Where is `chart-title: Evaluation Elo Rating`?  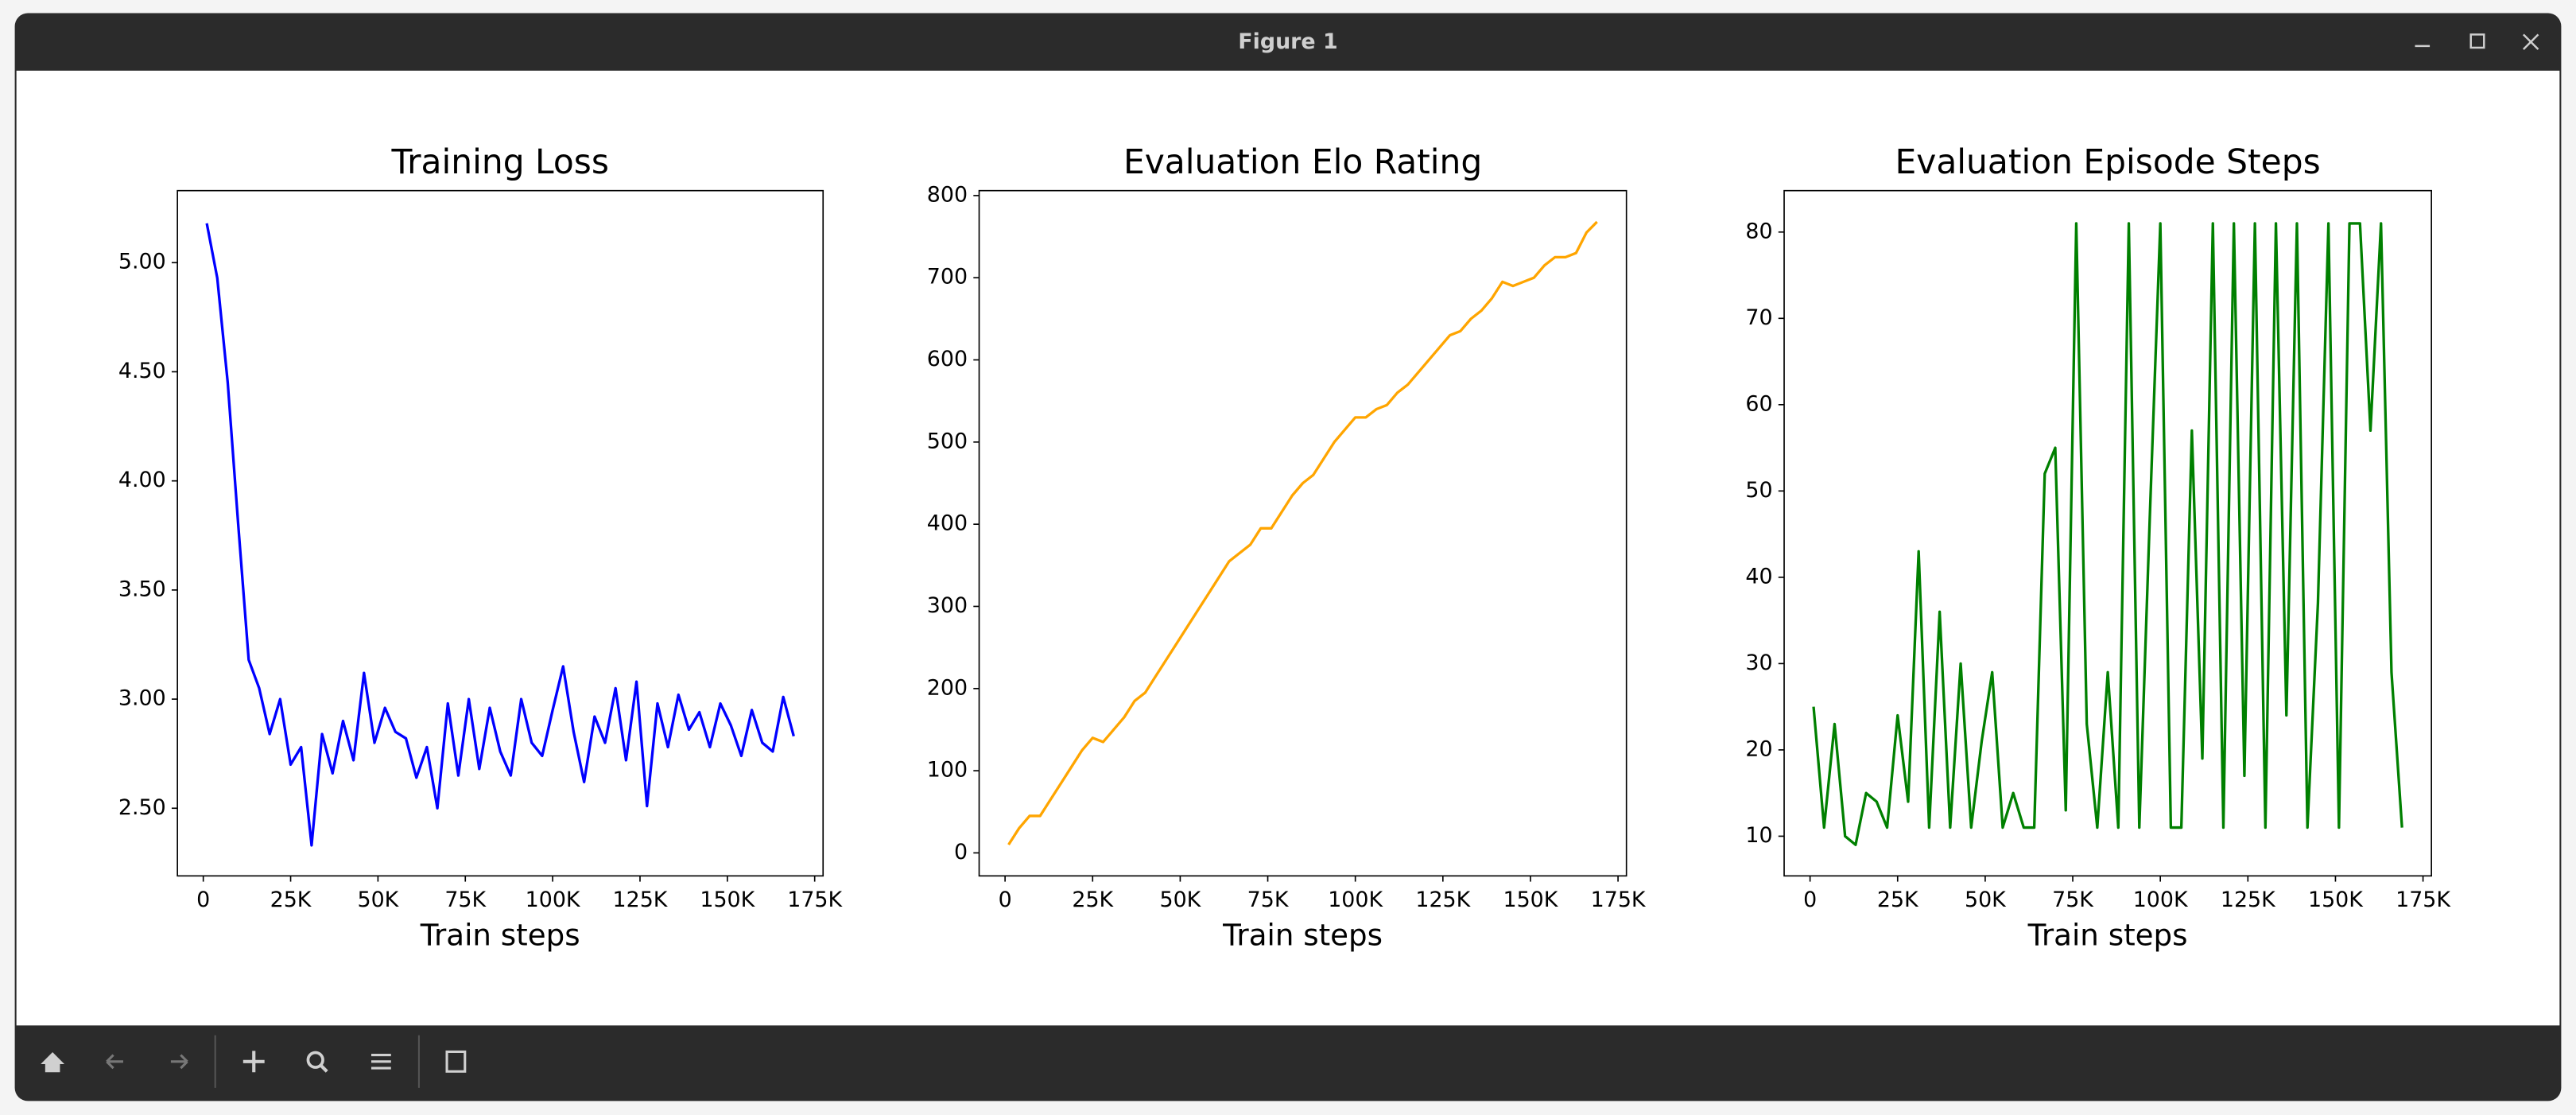
chart-title: Evaluation Elo Rating is located at coordinates (1302, 161).